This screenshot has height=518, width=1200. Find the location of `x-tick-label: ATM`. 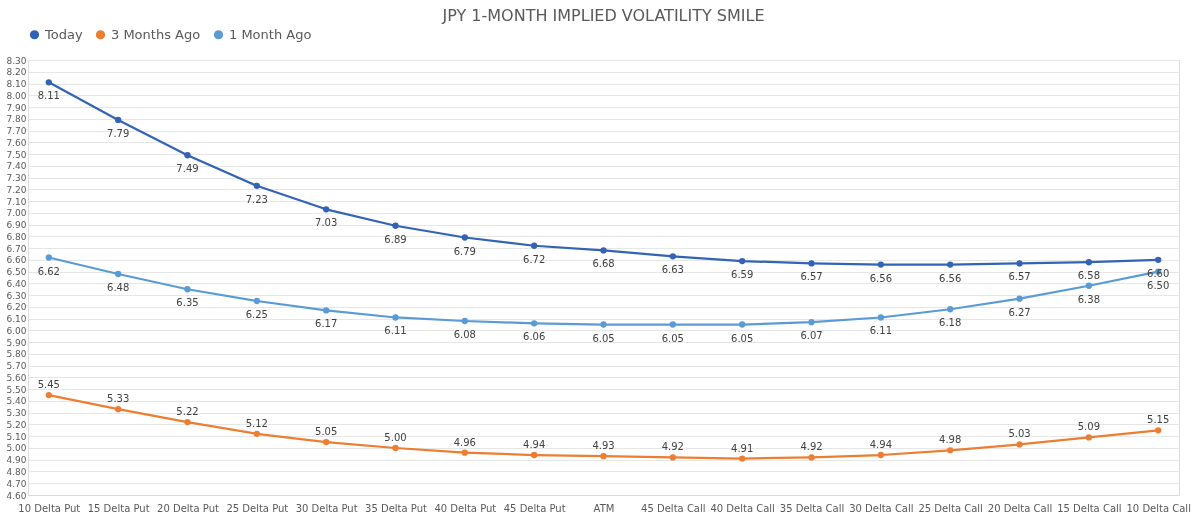

x-tick-label: ATM is located at coordinates (604, 508).